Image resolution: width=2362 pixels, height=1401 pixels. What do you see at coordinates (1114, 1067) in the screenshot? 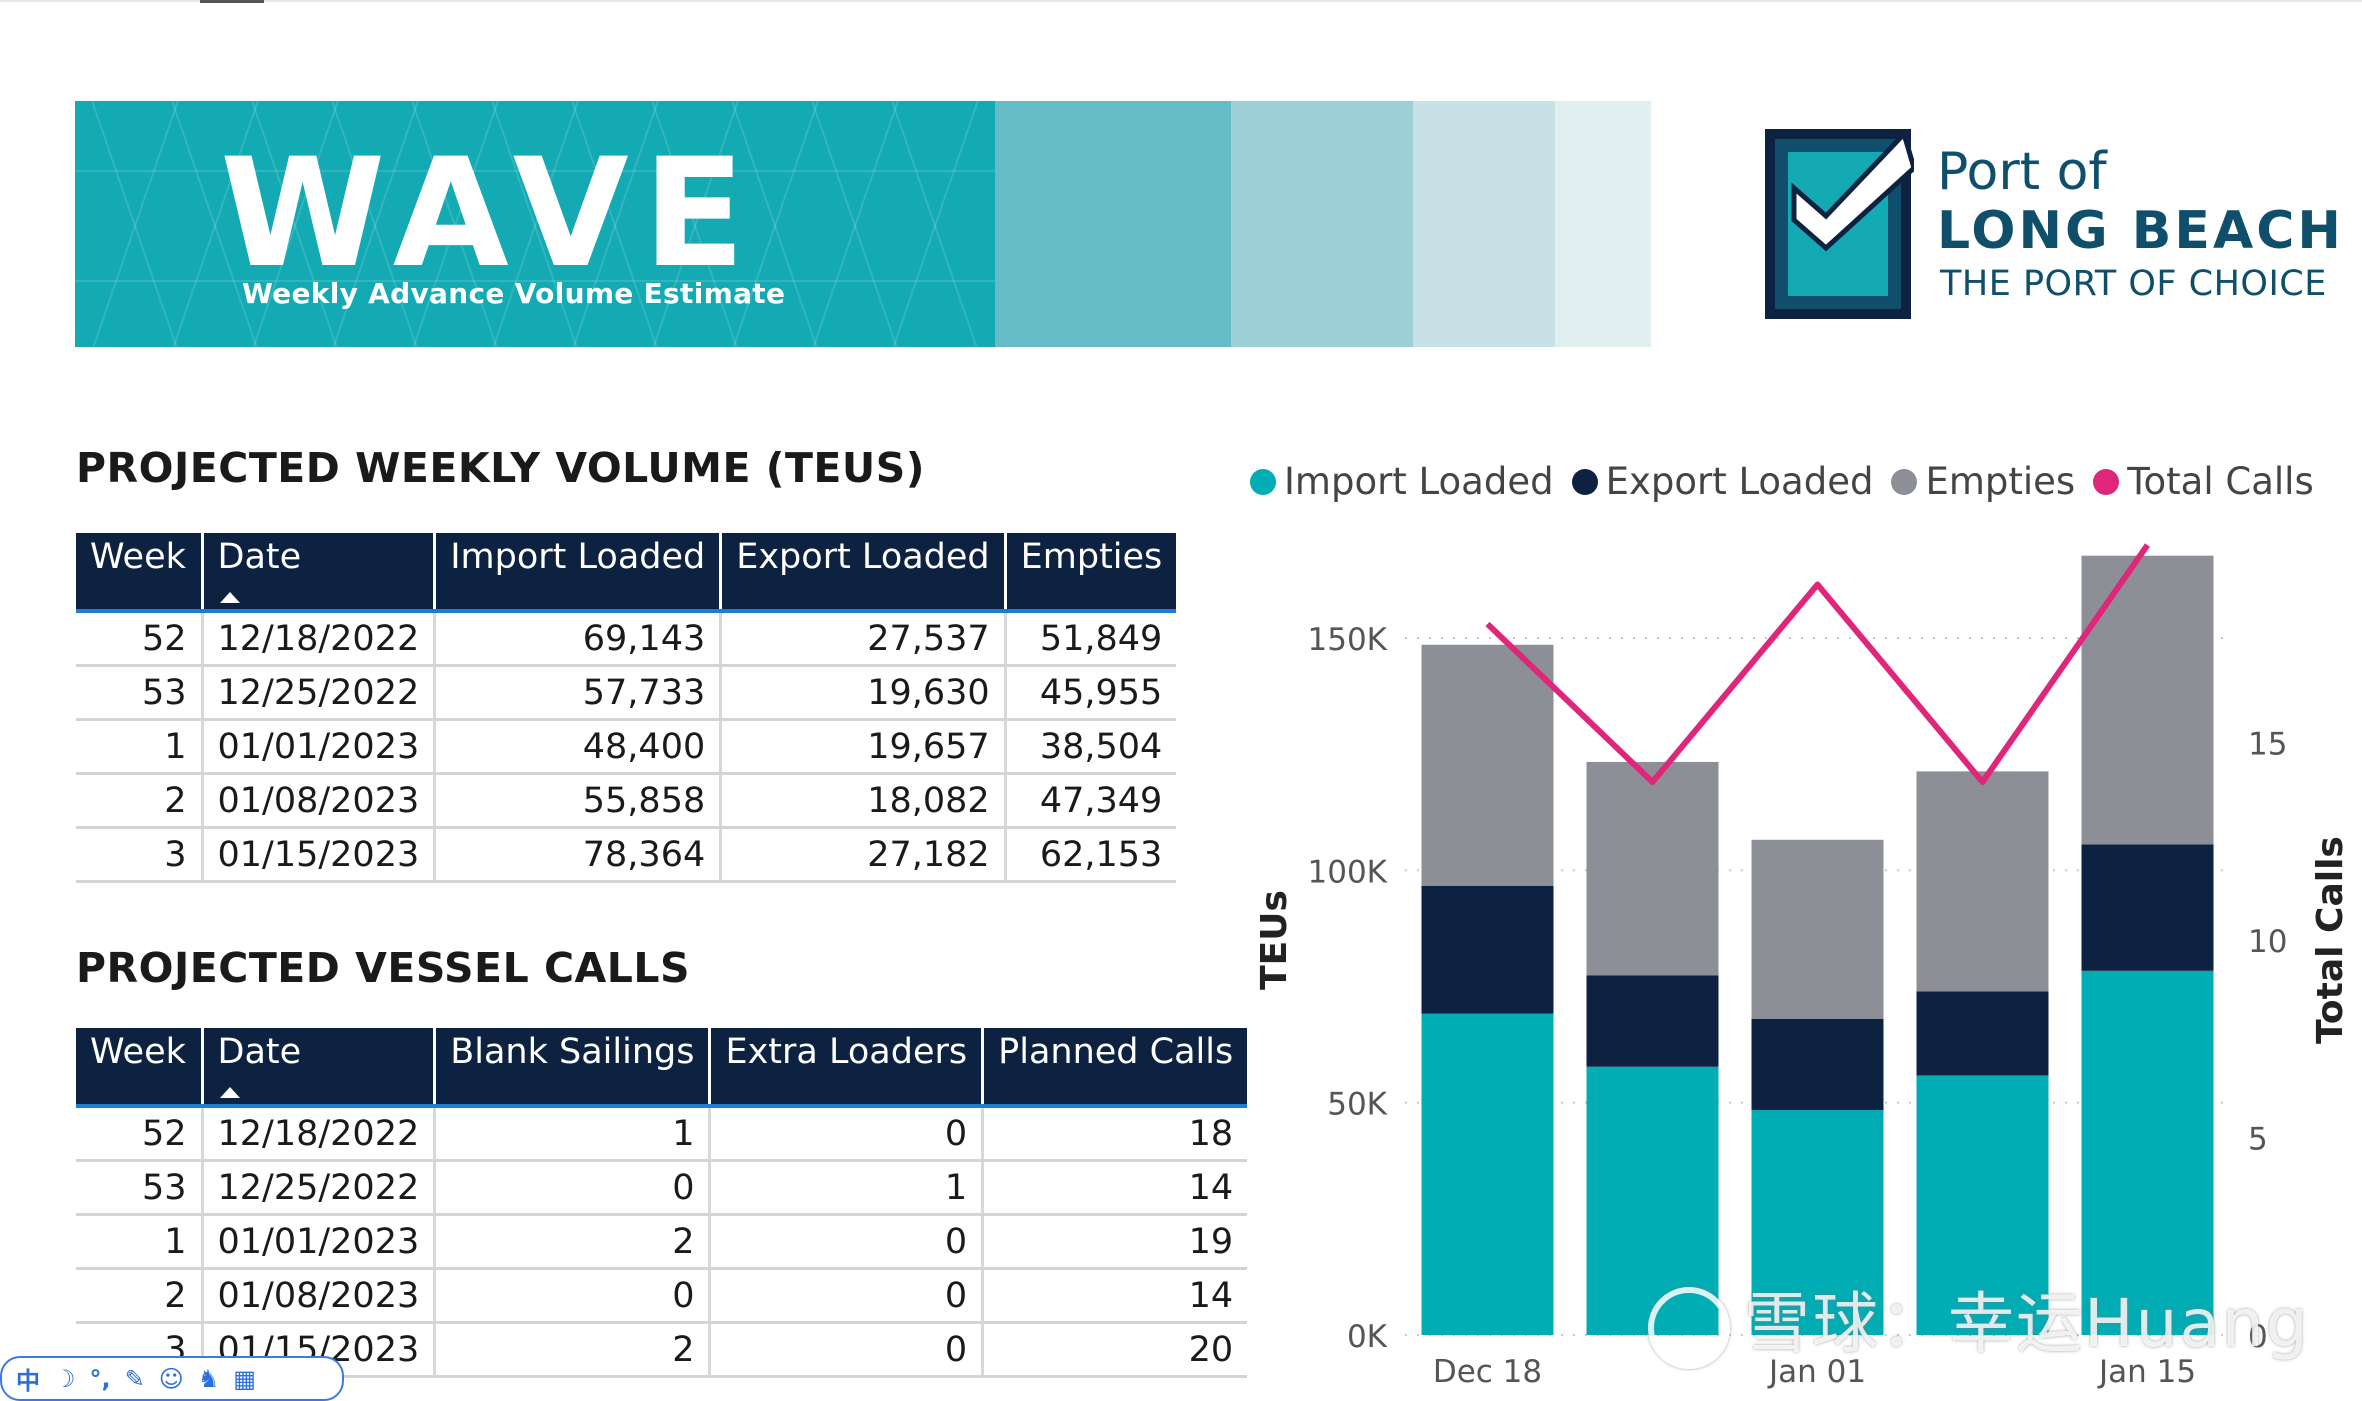
I see `column-header-planned-calls: Planned Calls` at bounding box center [1114, 1067].